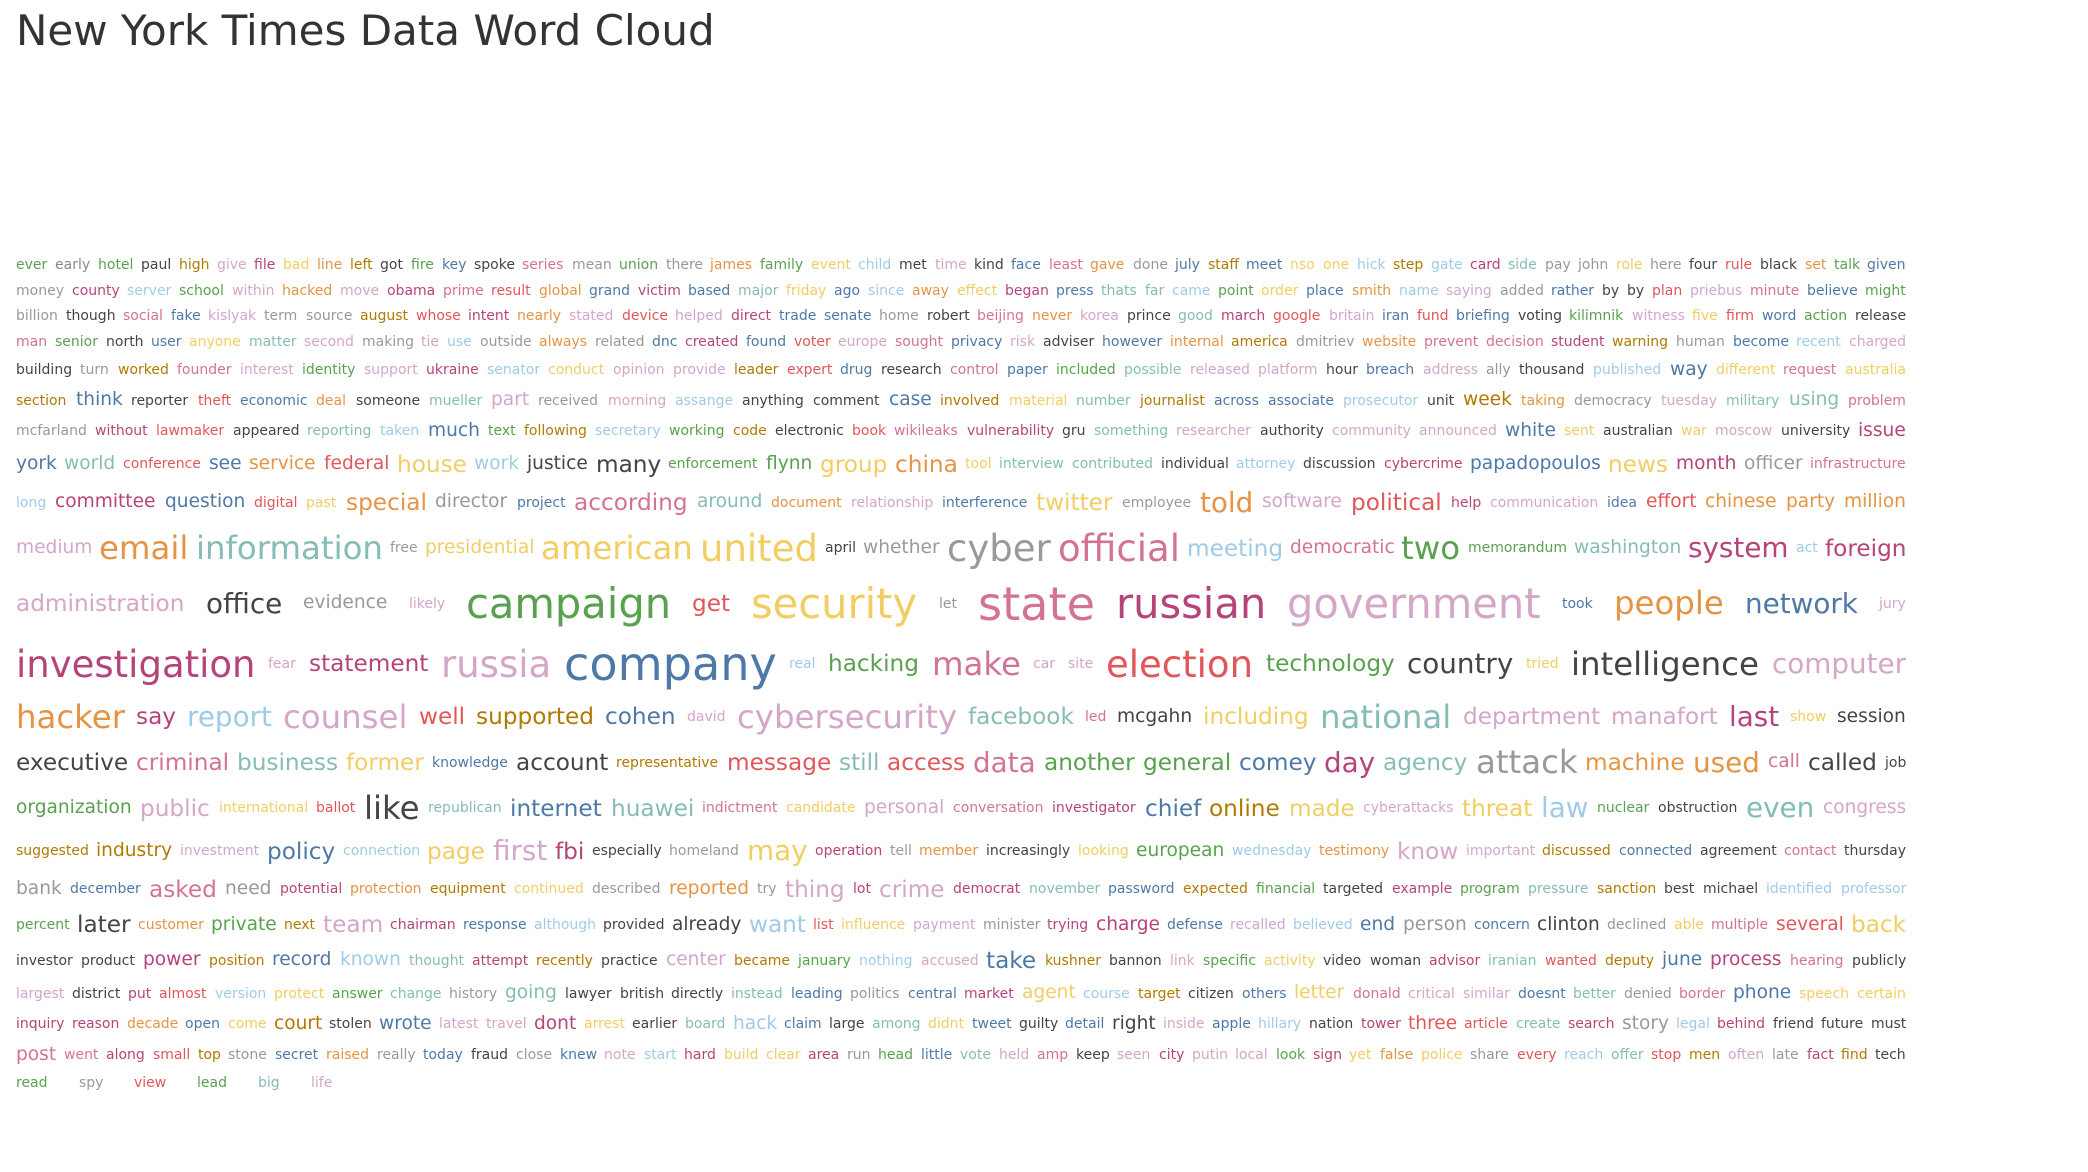  What do you see at coordinates (704, 401) in the screenshot?
I see `word-cloud-word: assange` at bounding box center [704, 401].